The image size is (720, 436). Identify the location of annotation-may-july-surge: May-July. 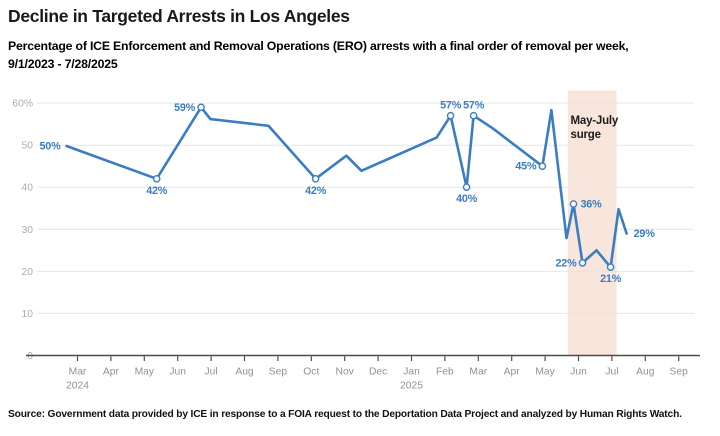
(595, 121).